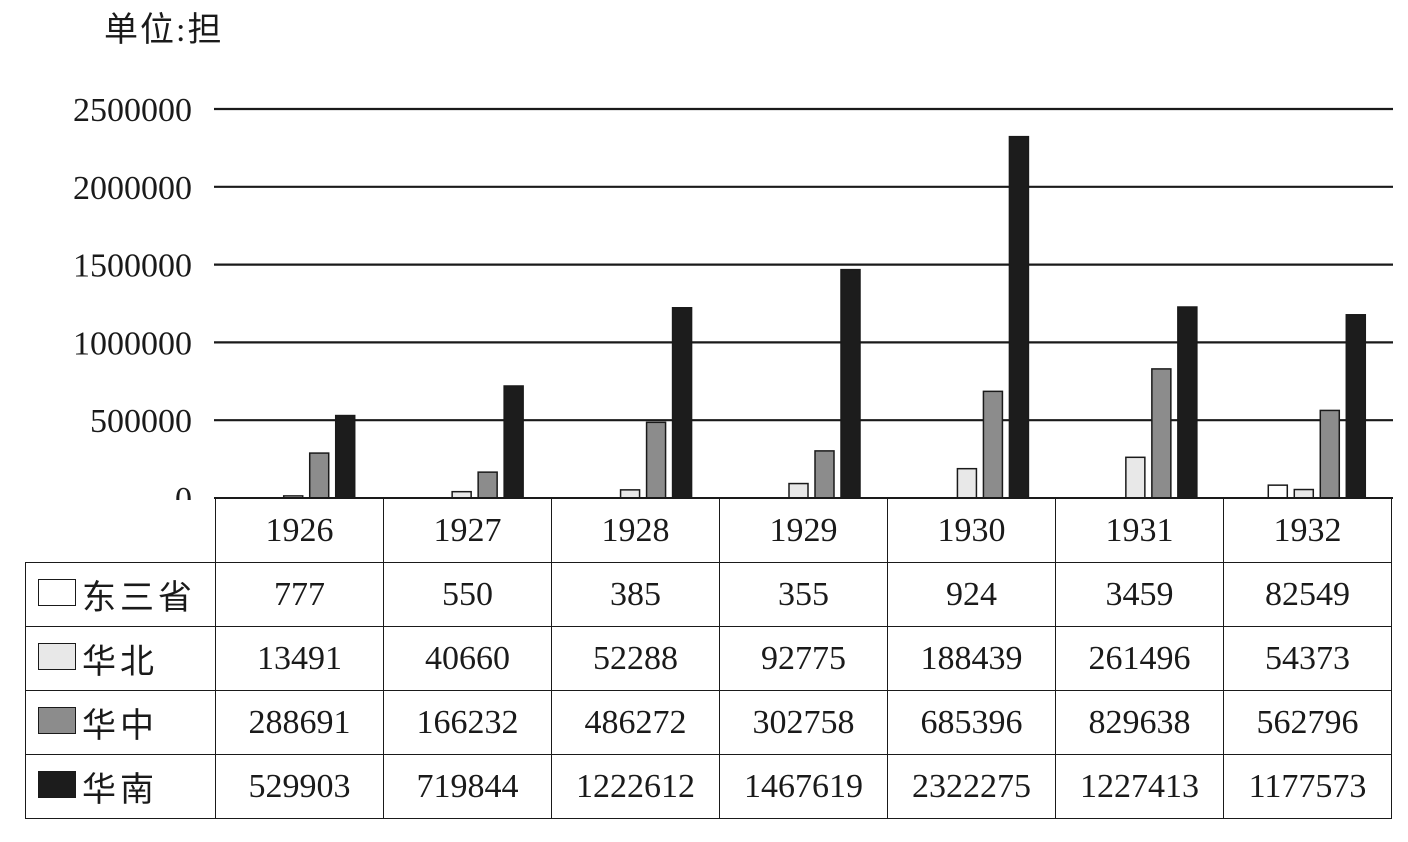 This screenshot has height=842, width=1408. I want to click on data-label: 1222612, so click(635, 786).